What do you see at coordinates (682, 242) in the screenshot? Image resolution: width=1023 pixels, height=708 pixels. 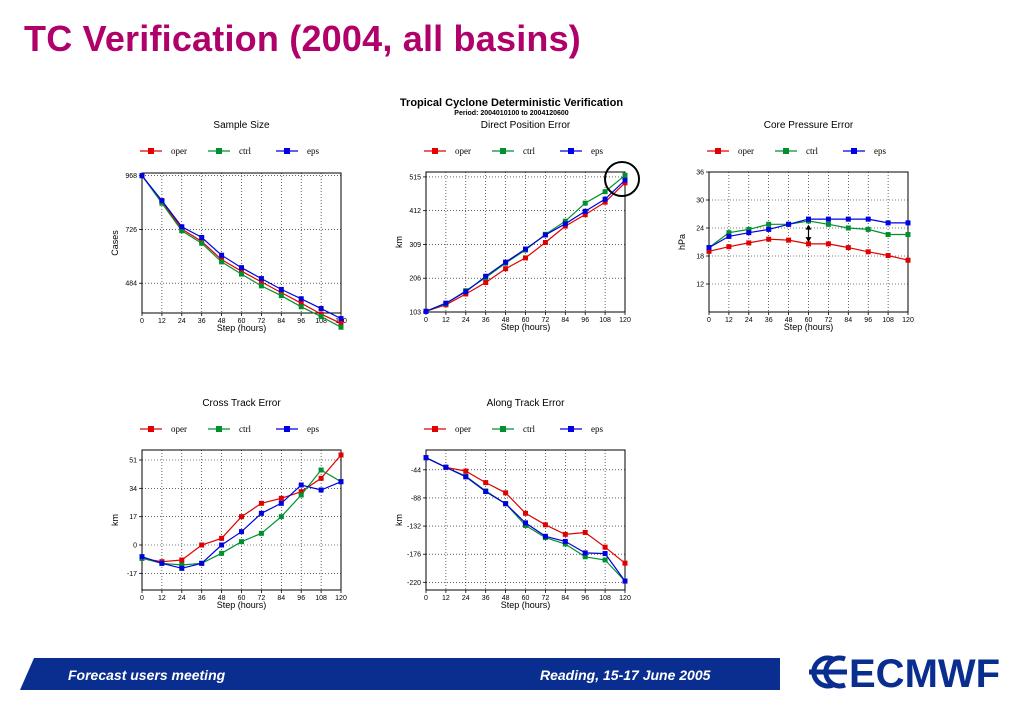 I see `y-axis-label: hPa` at bounding box center [682, 242].